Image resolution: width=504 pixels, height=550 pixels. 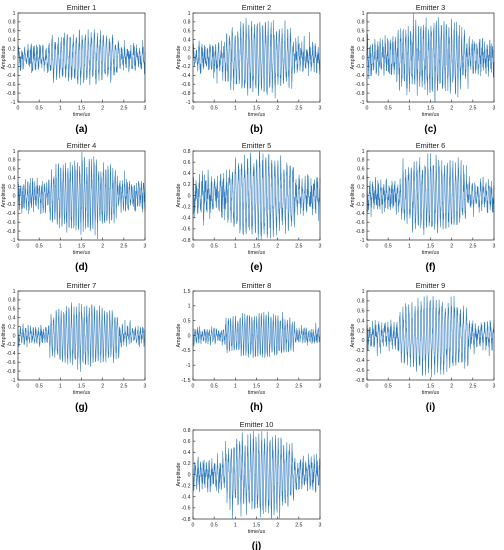 What do you see at coordinates (186, 292) in the screenshot?
I see `y-tick-label: 1.5` at bounding box center [186, 292].